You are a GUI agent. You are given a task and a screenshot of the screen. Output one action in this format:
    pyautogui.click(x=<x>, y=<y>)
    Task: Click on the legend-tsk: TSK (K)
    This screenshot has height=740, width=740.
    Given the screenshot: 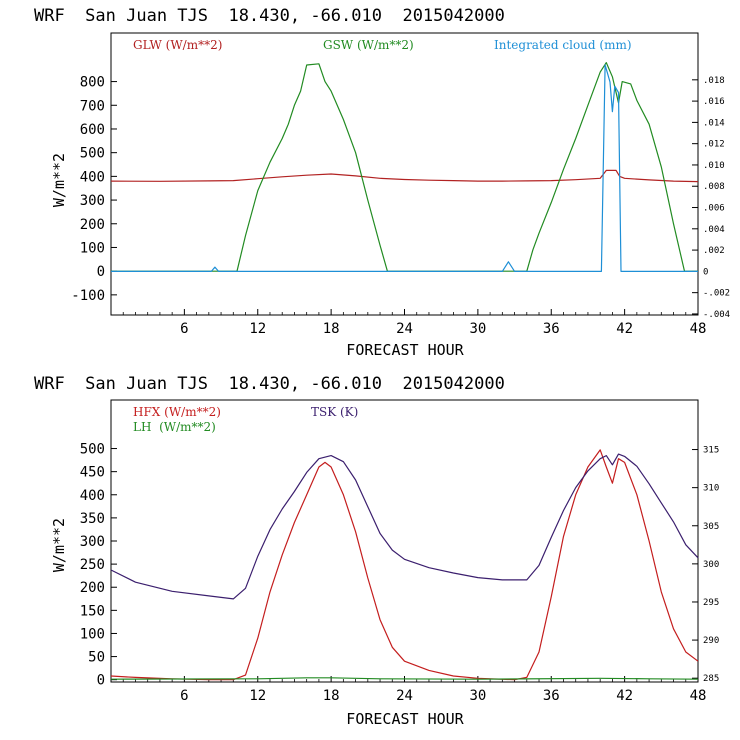 What is the action you would take?
    pyautogui.click(x=334, y=412)
    